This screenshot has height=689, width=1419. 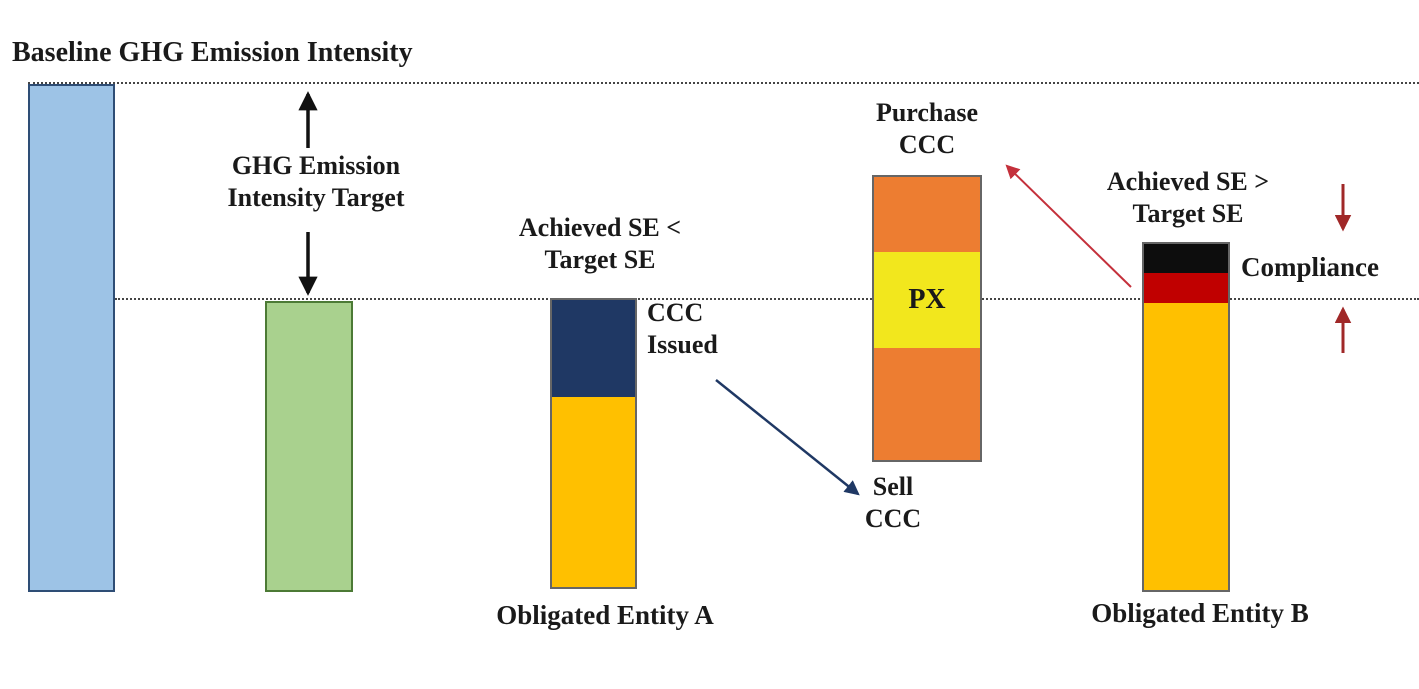 What do you see at coordinates (316, 197) in the screenshot?
I see `ghg-target-label-line2: Intensity Target` at bounding box center [316, 197].